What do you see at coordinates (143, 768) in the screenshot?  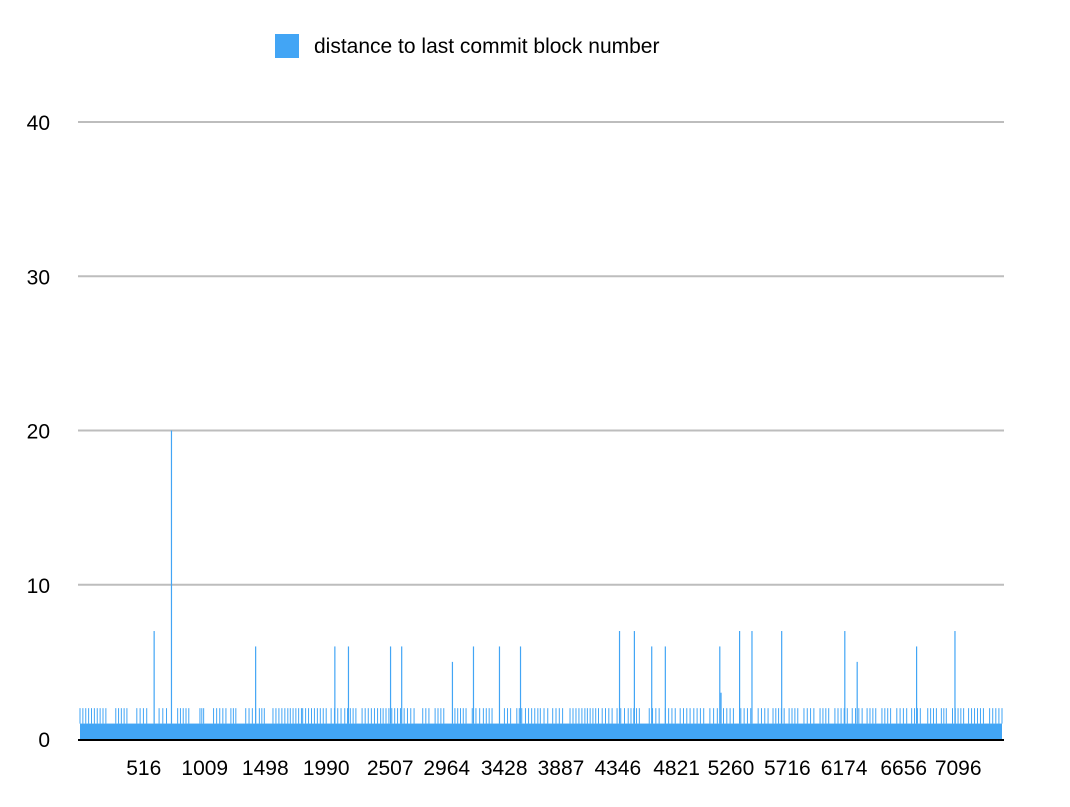 I see `x-tick-label-516: 516` at bounding box center [143, 768].